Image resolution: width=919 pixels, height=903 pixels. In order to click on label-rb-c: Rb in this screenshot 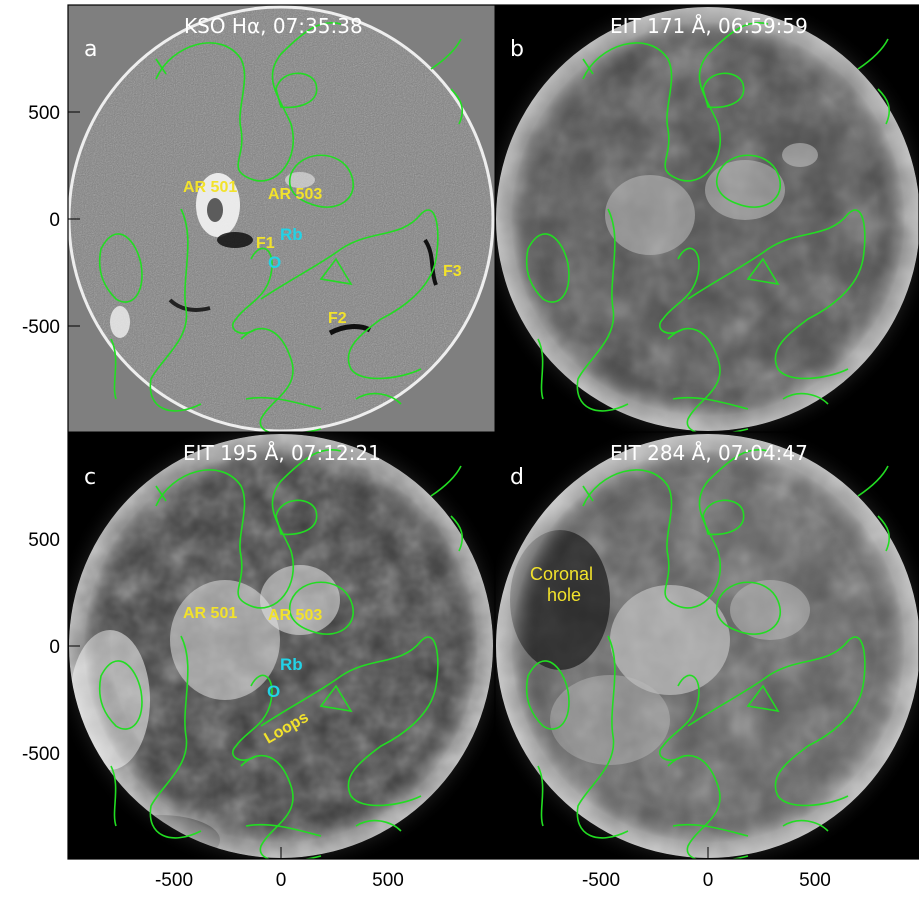, I will do `click(291, 664)`.